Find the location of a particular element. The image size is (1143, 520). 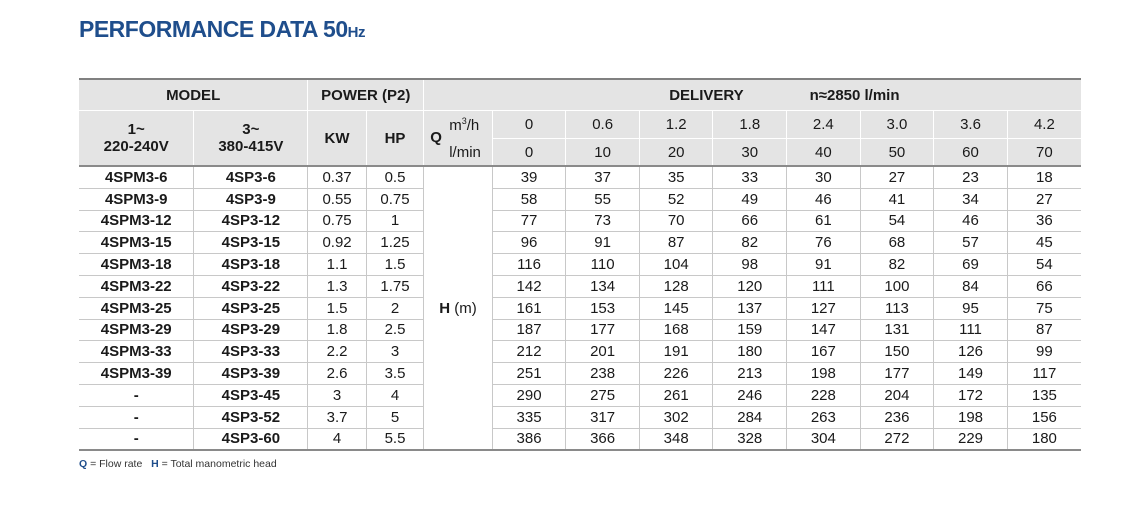

head-value: 75 is located at coordinates (1043, 308).